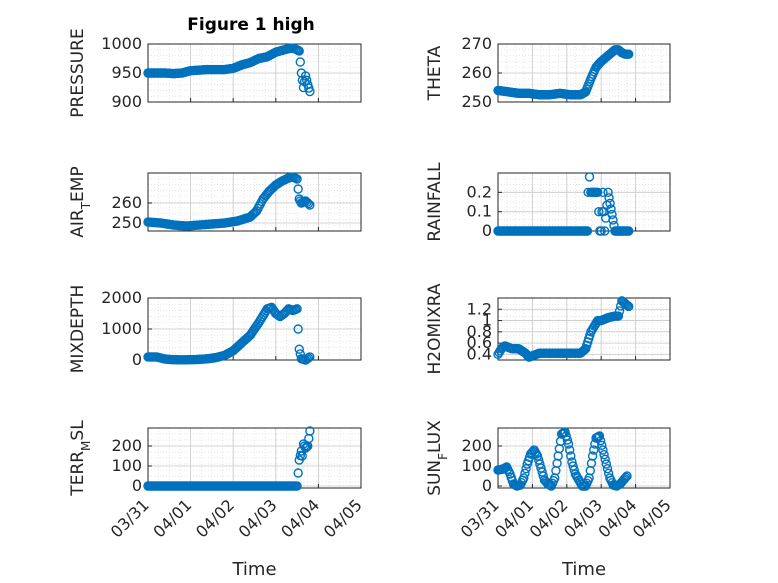 The width and height of the screenshot is (778, 583). What do you see at coordinates (479, 342) in the screenshot?
I see `y-tick-label: 0.6` at bounding box center [479, 342].